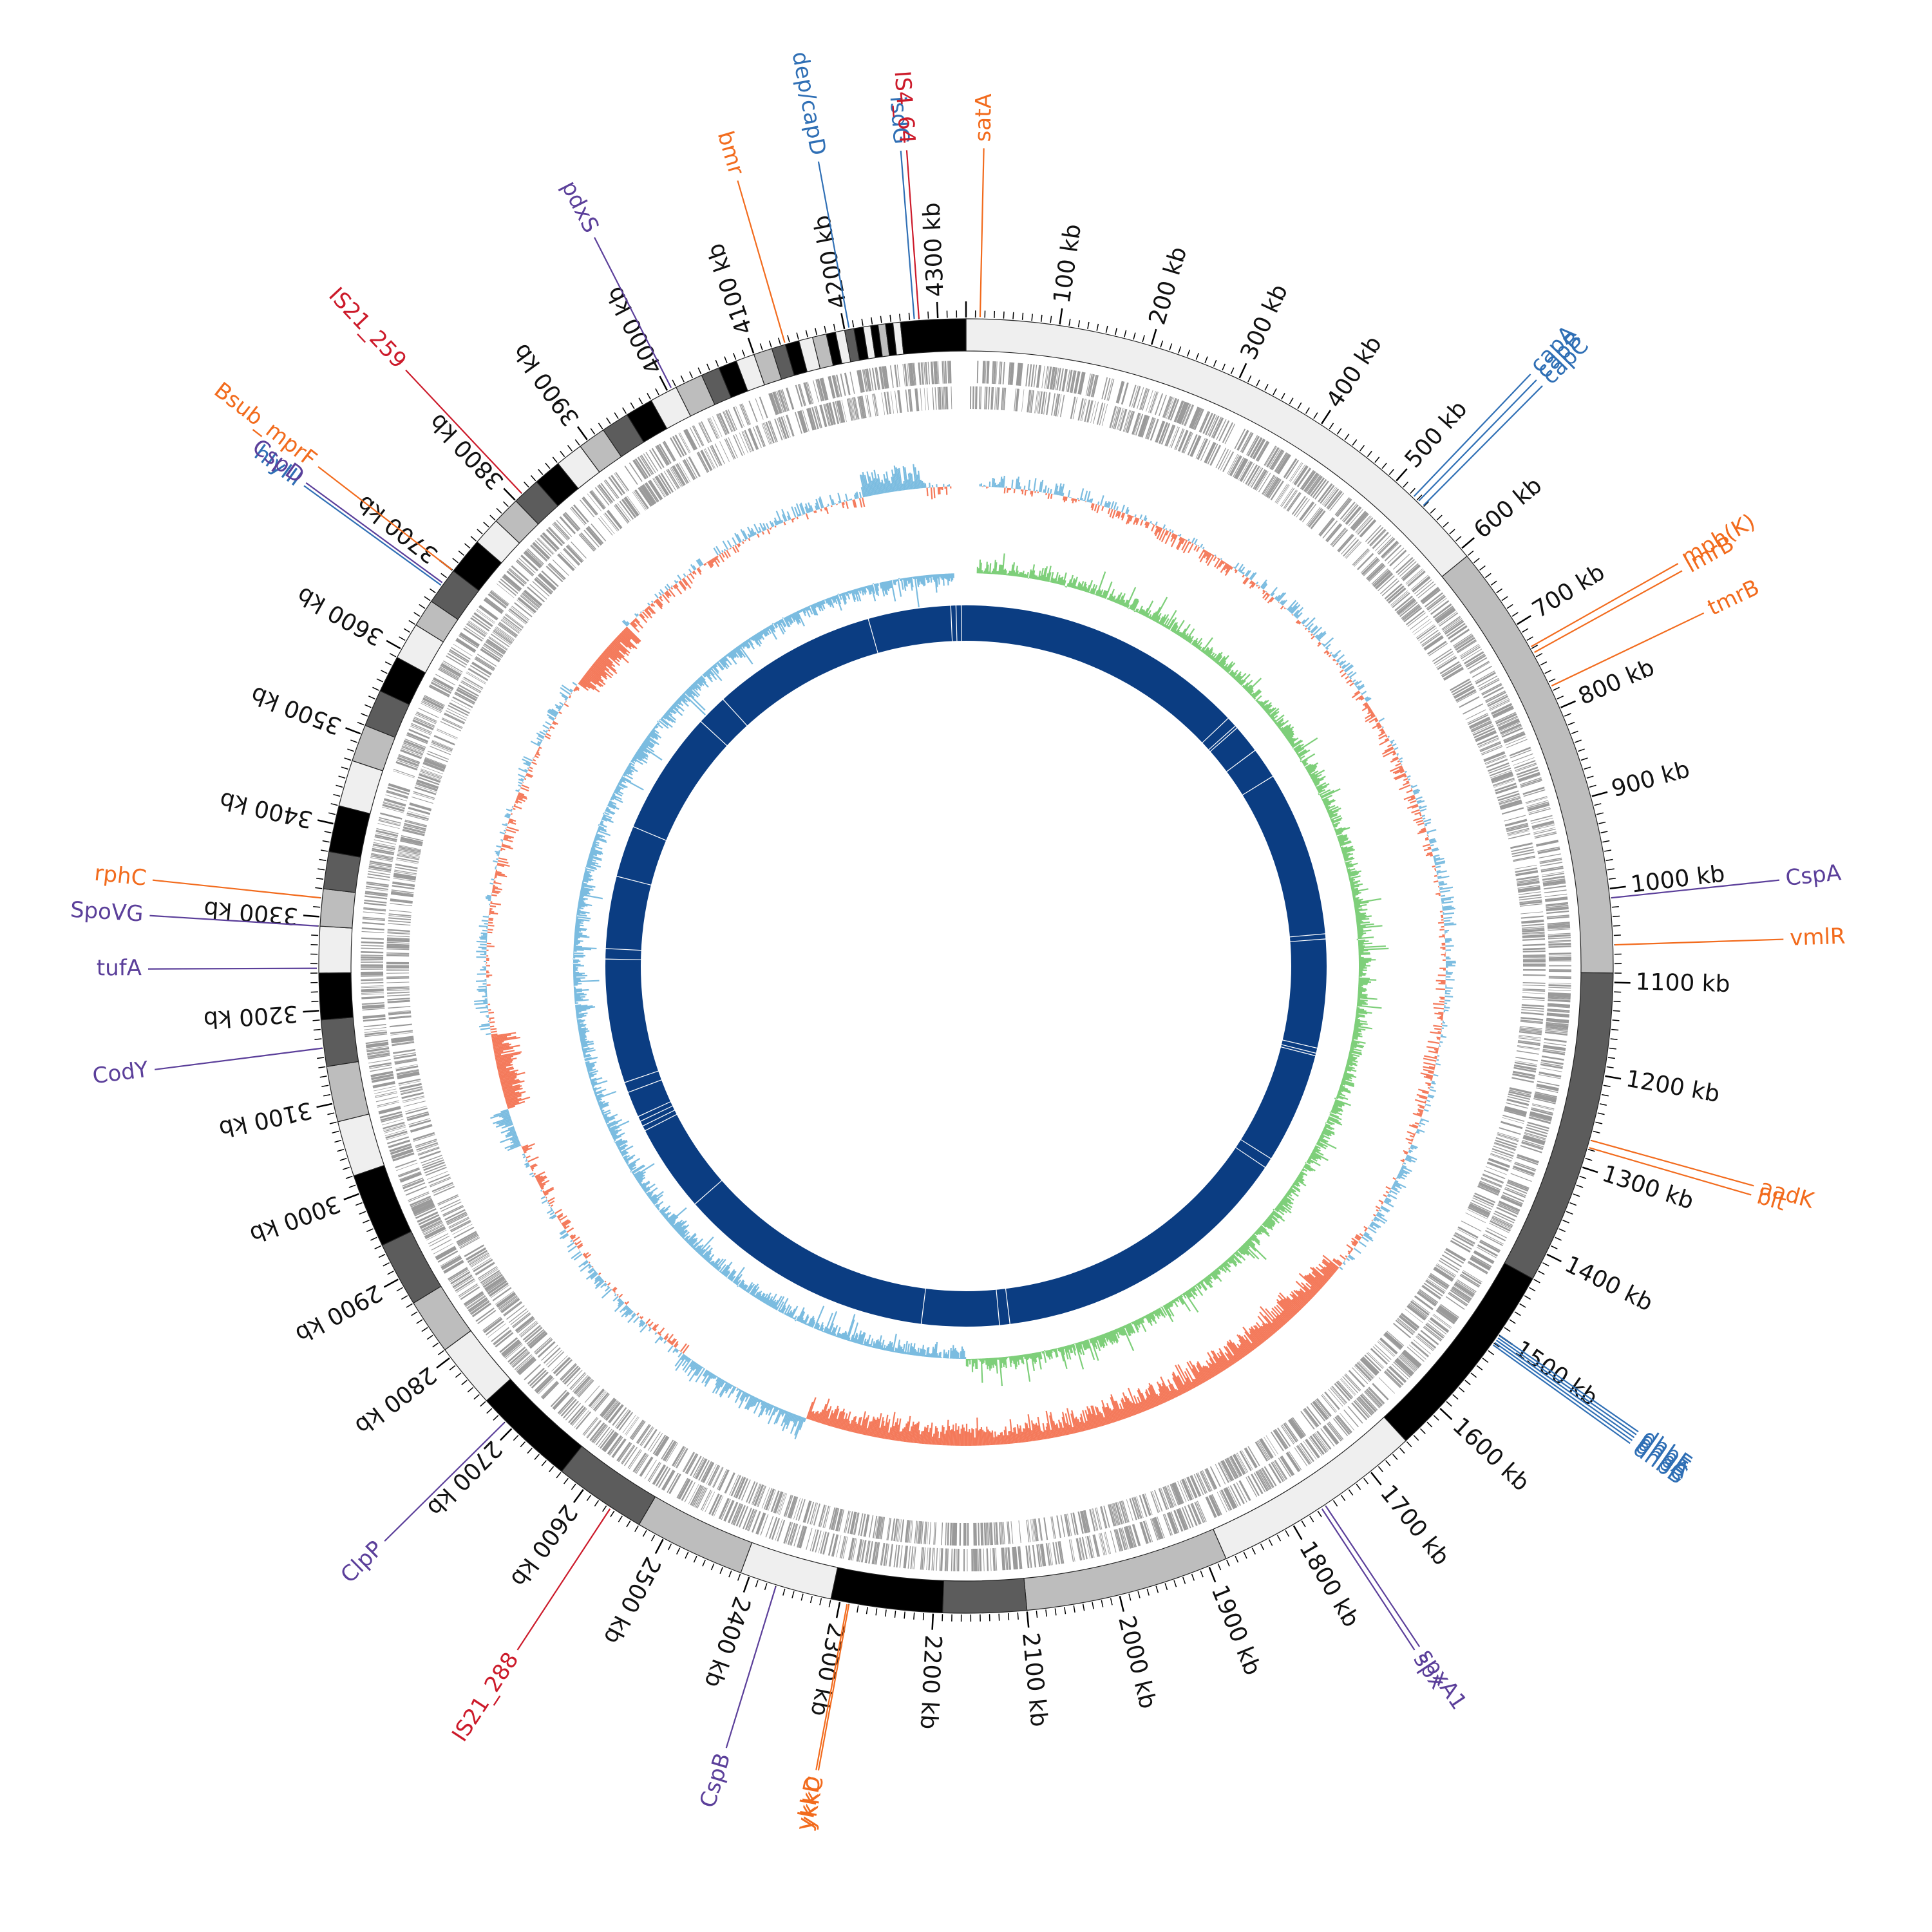 This screenshot has width=1932, height=1932. Describe the element at coordinates (546, 385) in the screenshot. I see `tick-label: 3900 kb` at that location.